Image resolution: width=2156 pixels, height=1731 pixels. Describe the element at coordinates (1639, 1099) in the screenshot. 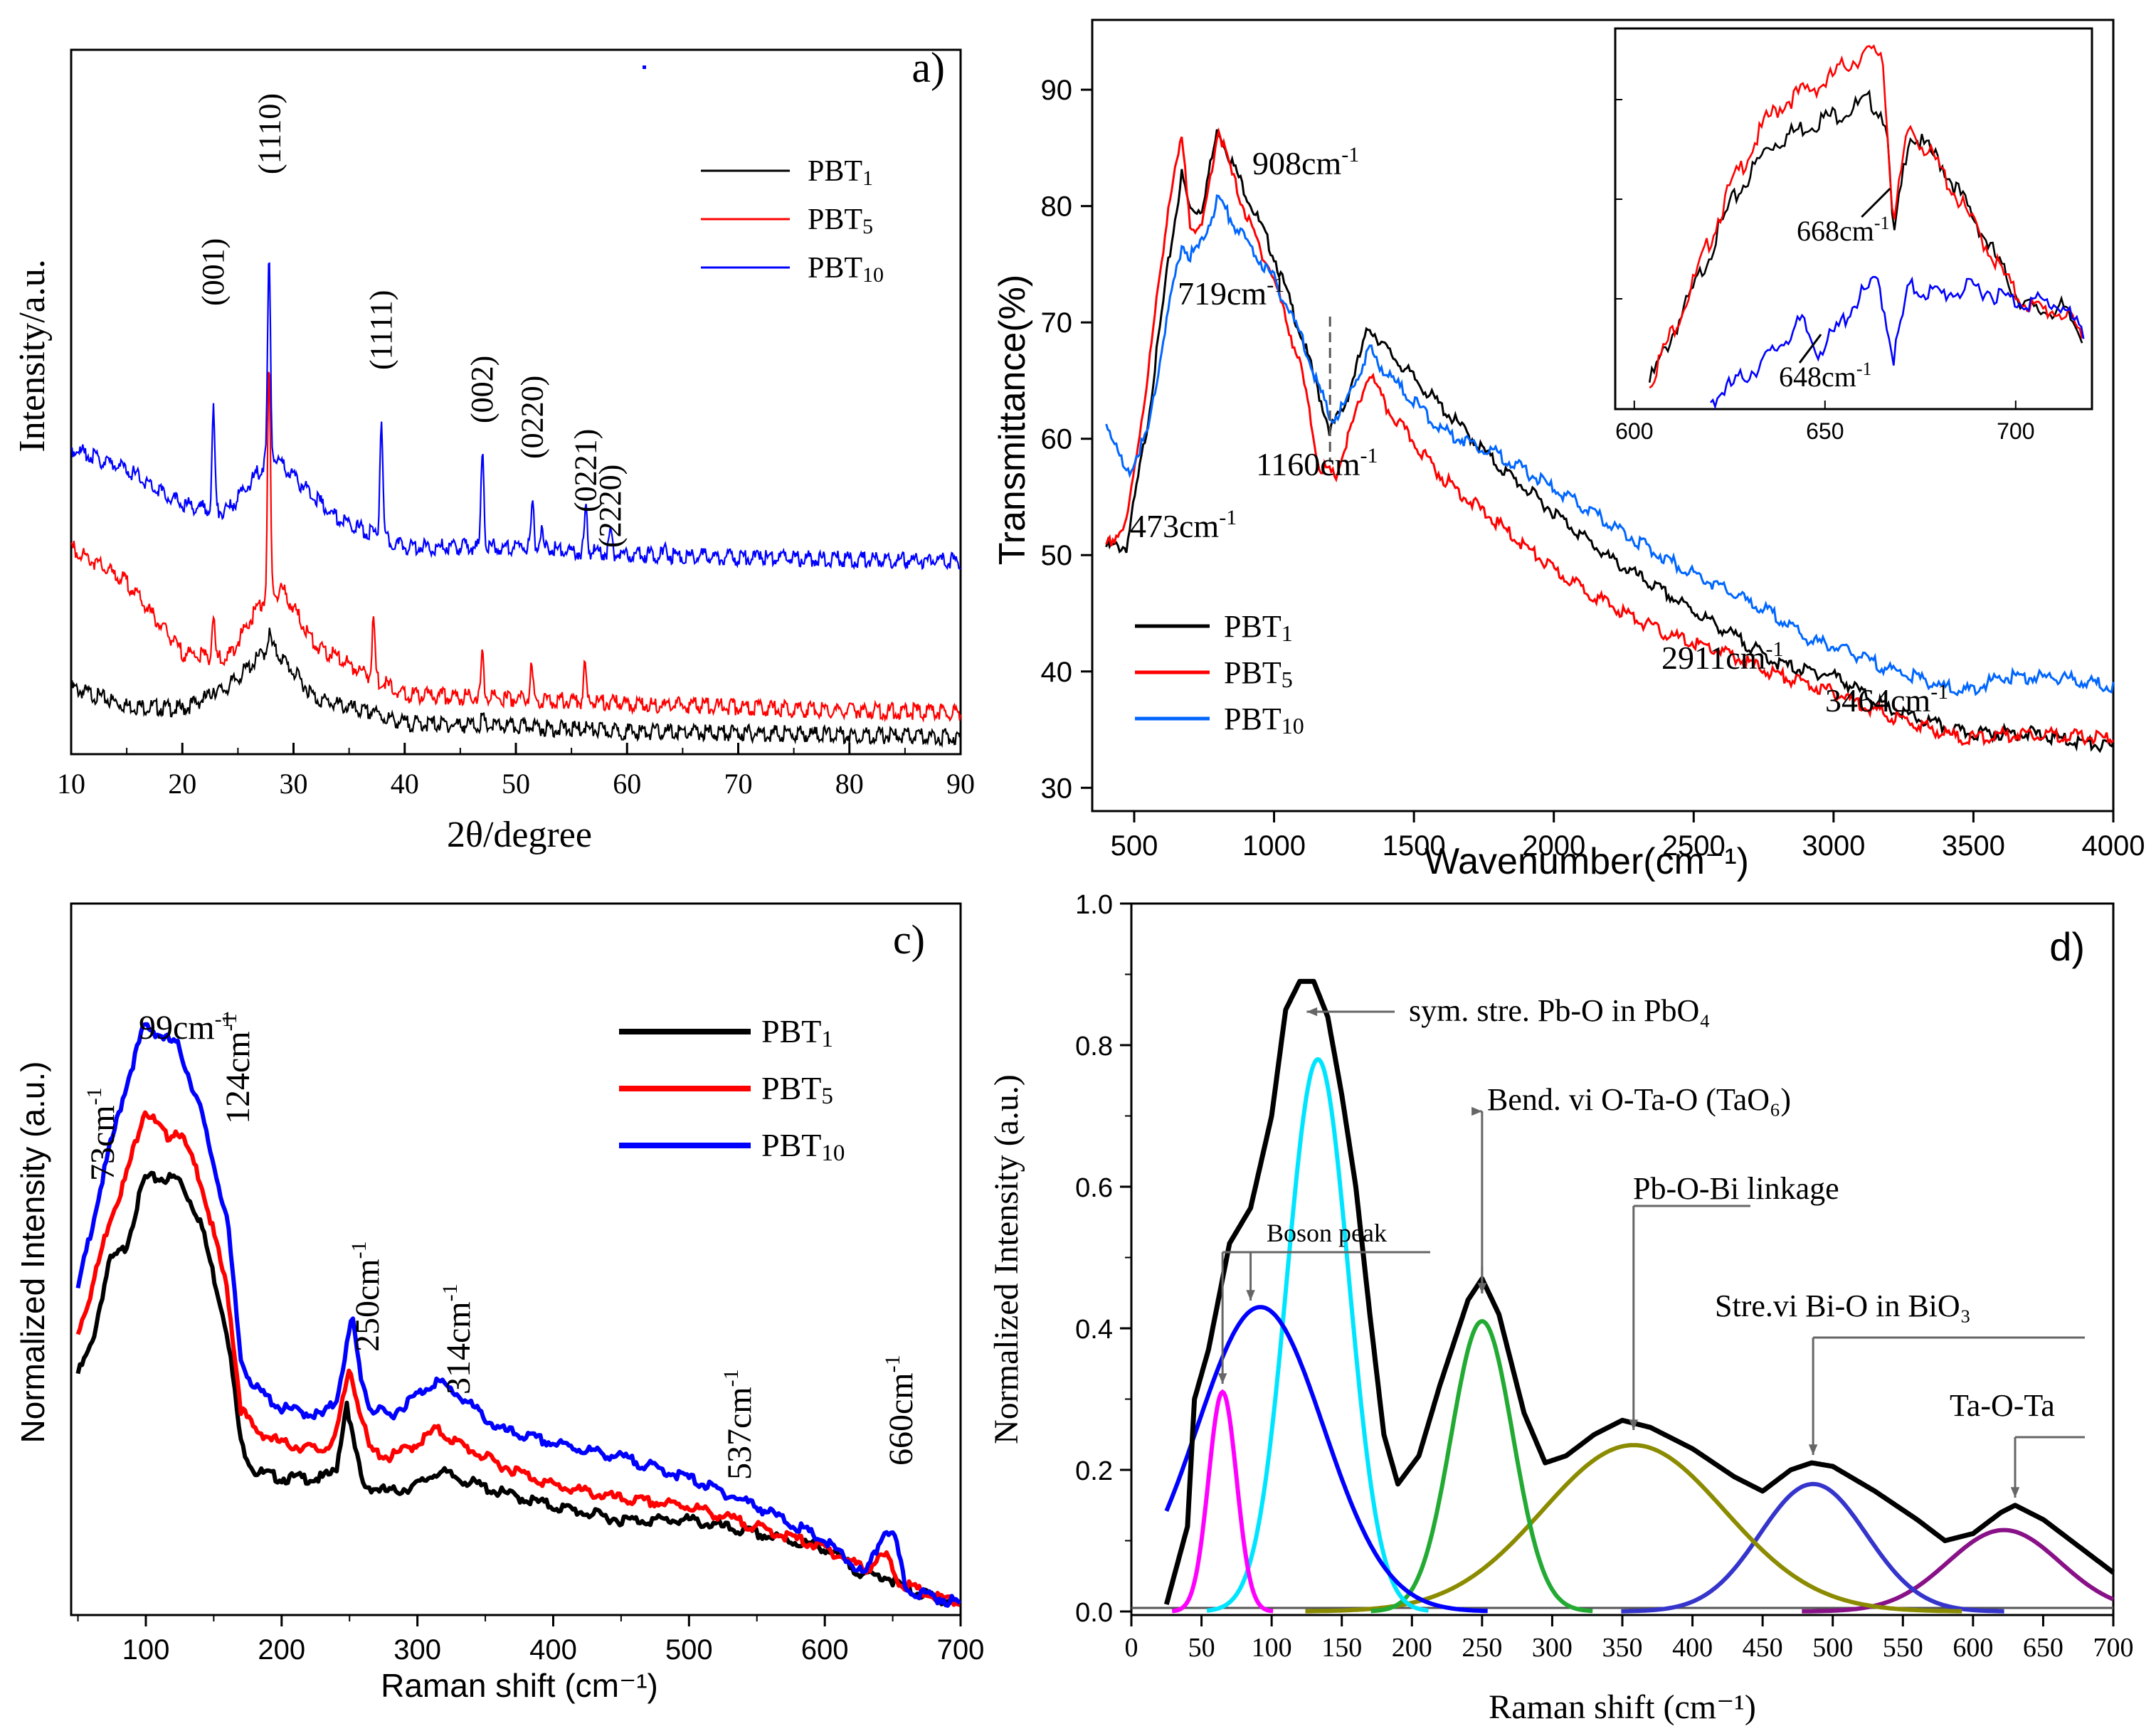

I see `band-annotation: Bend. vi O-Ta-O (TaO₆)` at that location.